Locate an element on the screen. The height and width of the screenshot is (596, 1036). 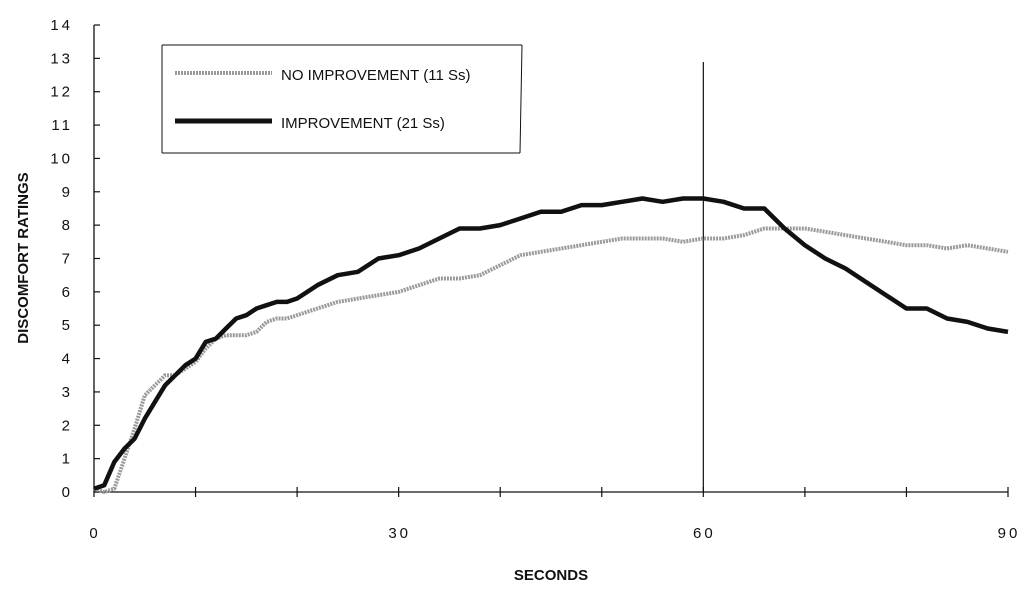
y-tick-label: 1 is located at coordinates (67, 459).